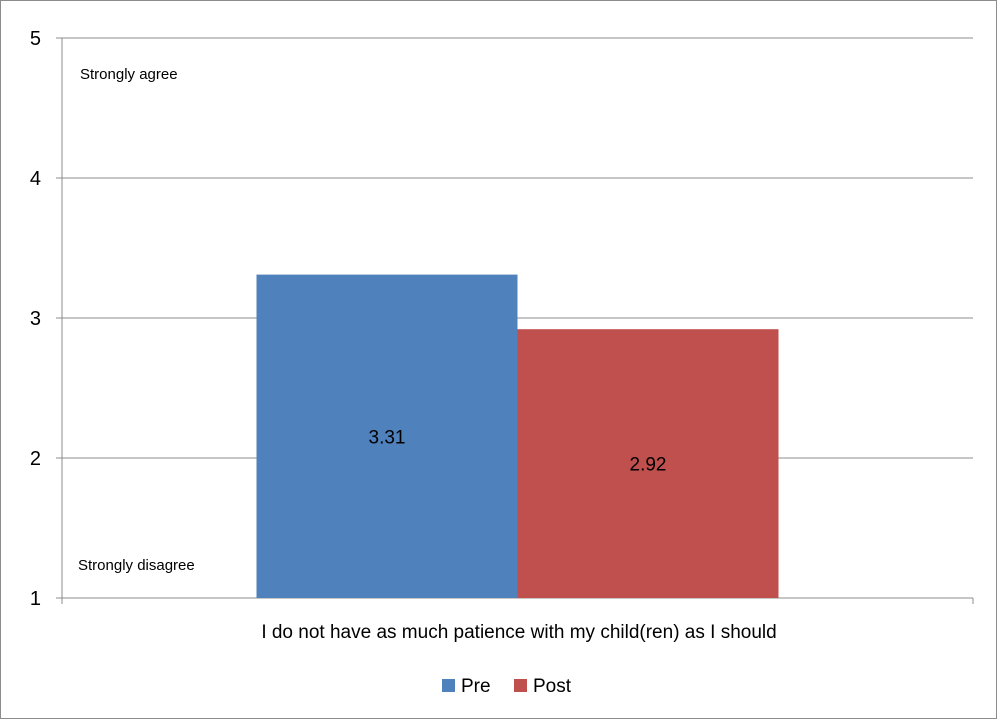  I want to click on data-label-pre: 3.31, so click(387, 437).